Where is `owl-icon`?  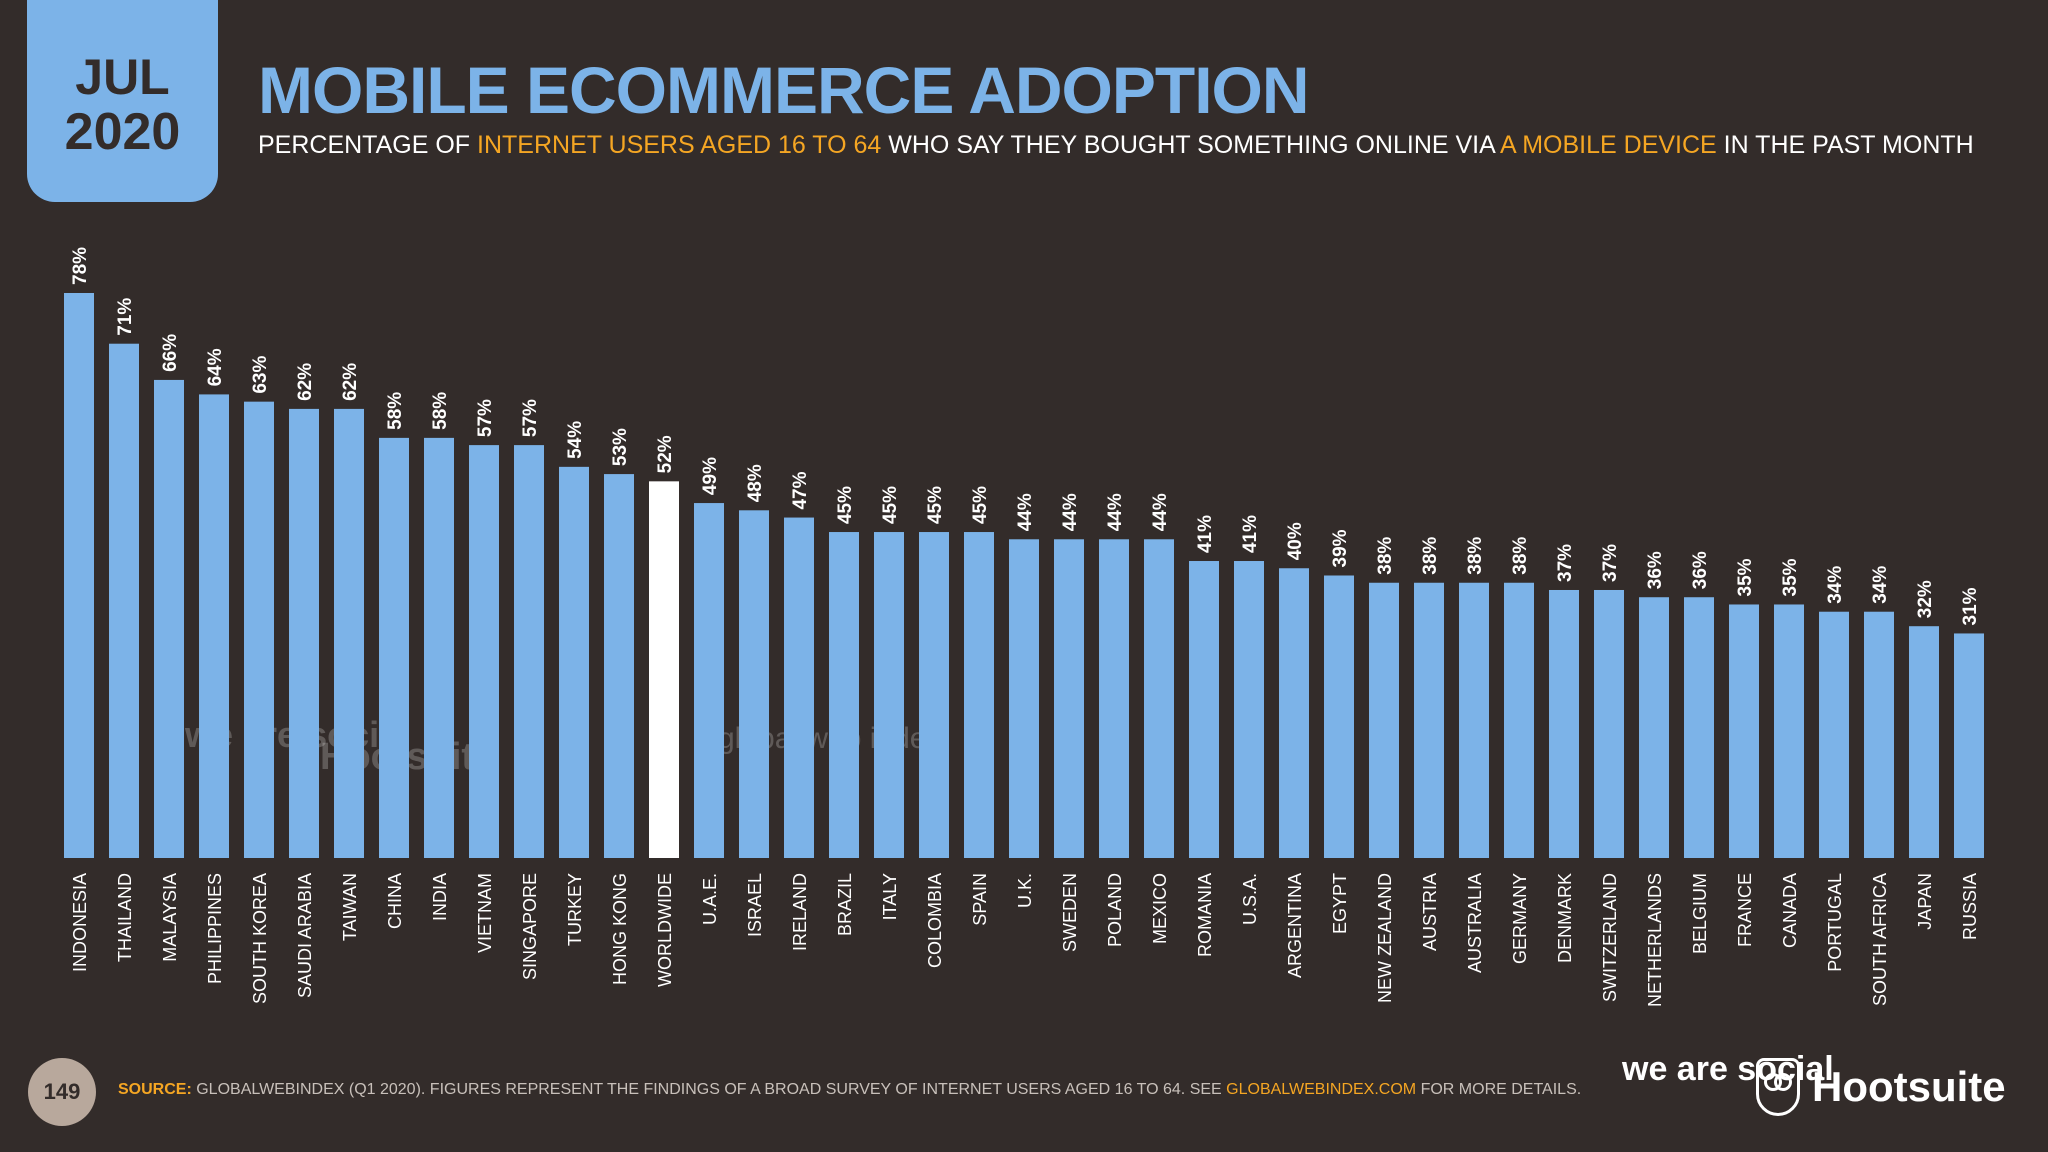
owl-icon is located at coordinates (1778, 1087).